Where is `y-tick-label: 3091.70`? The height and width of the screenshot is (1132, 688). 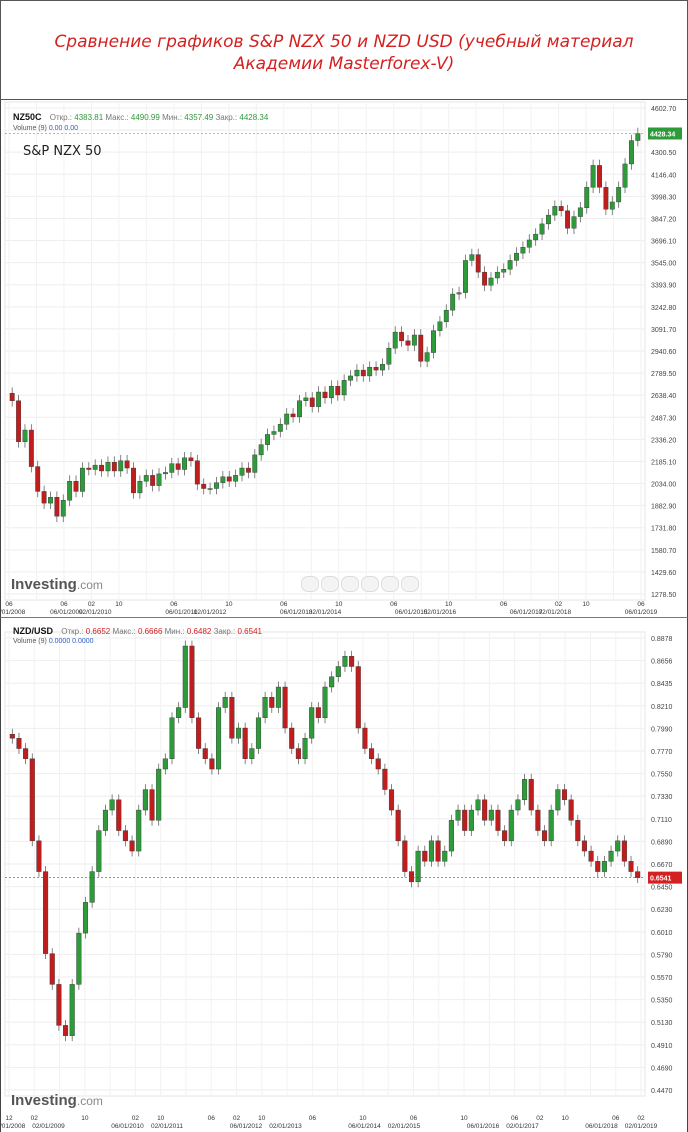 y-tick-label: 3091.70 is located at coordinates (663, 330).